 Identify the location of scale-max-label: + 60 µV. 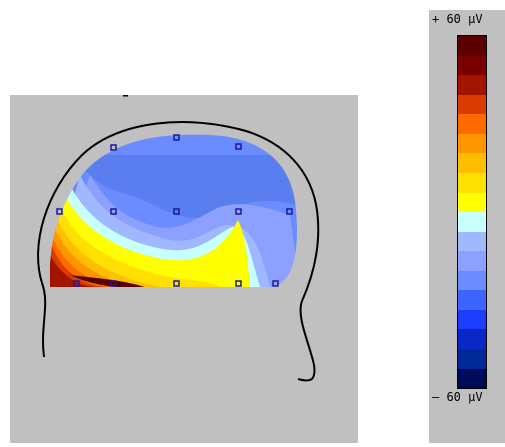
(457, 19).